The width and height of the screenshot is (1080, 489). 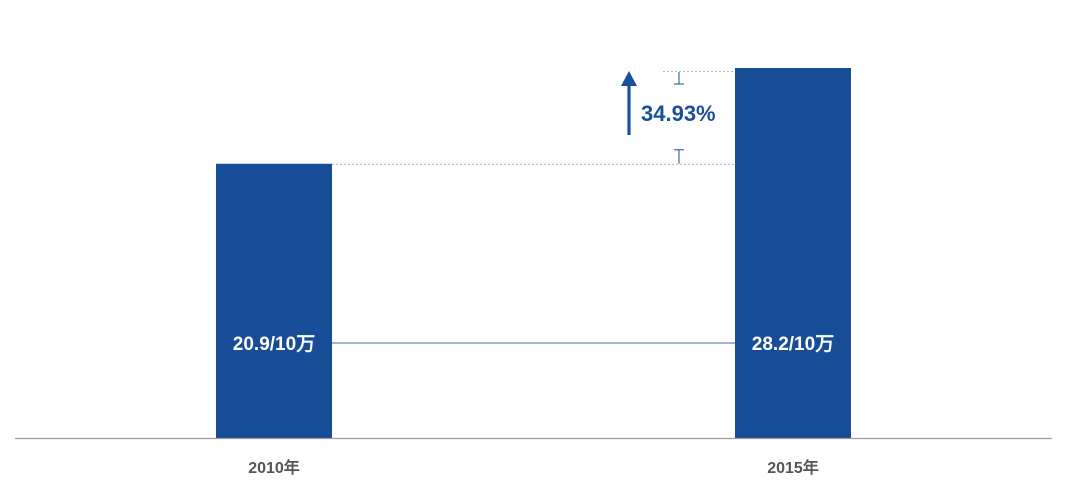 What do you see at coordinates (629, 78) in the screenshot?
I see `arrow-head` at bounding box center [629, 78].